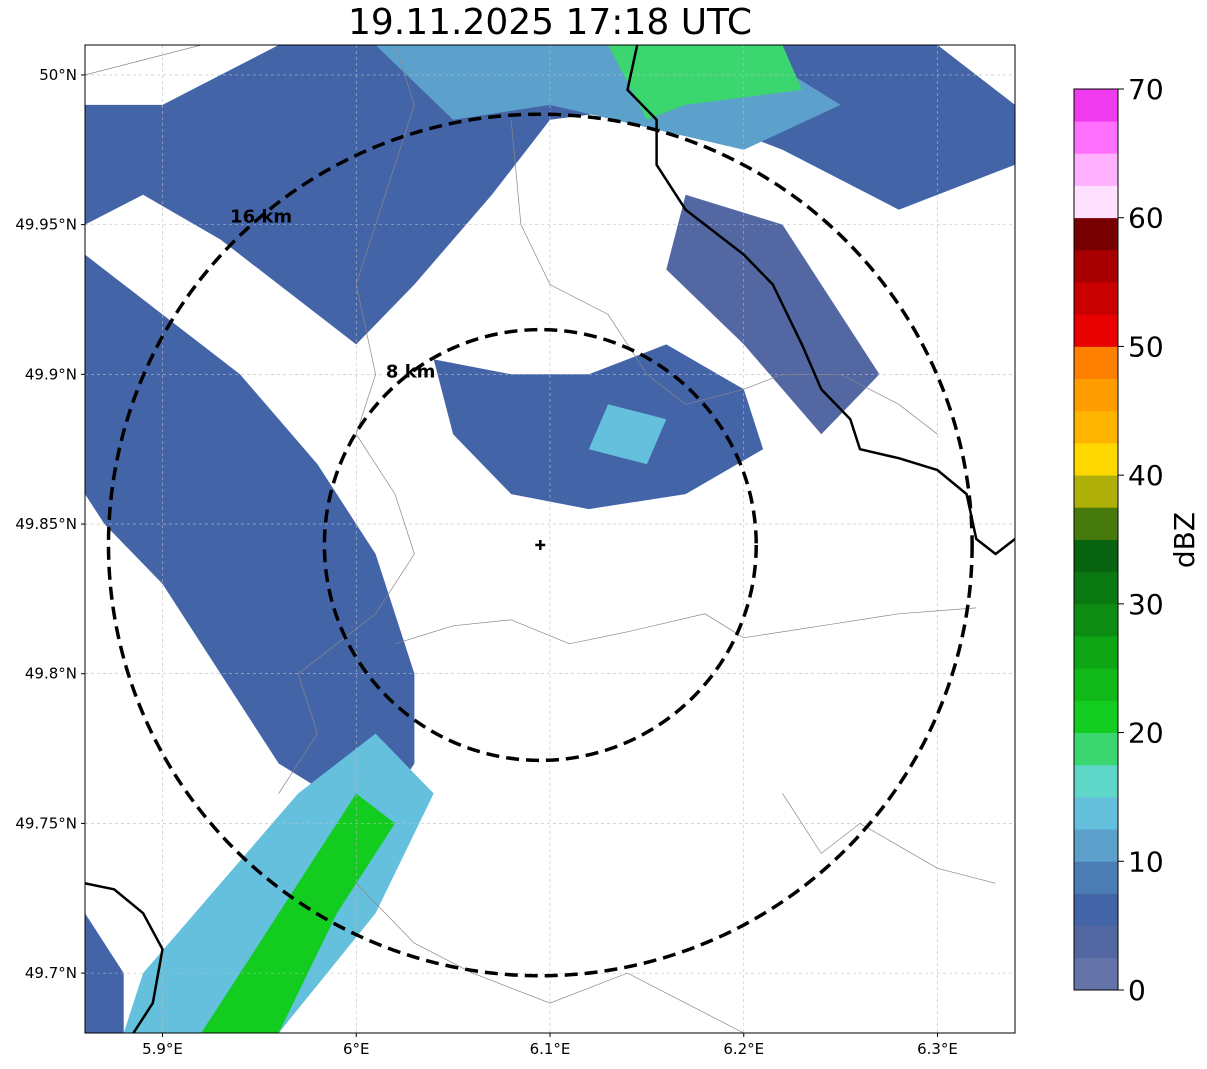  What do you see at coordinates (51, 973) in the screenshot?
I see `lat-tick-label: 49.7°N` at bounding box center [51, 973].